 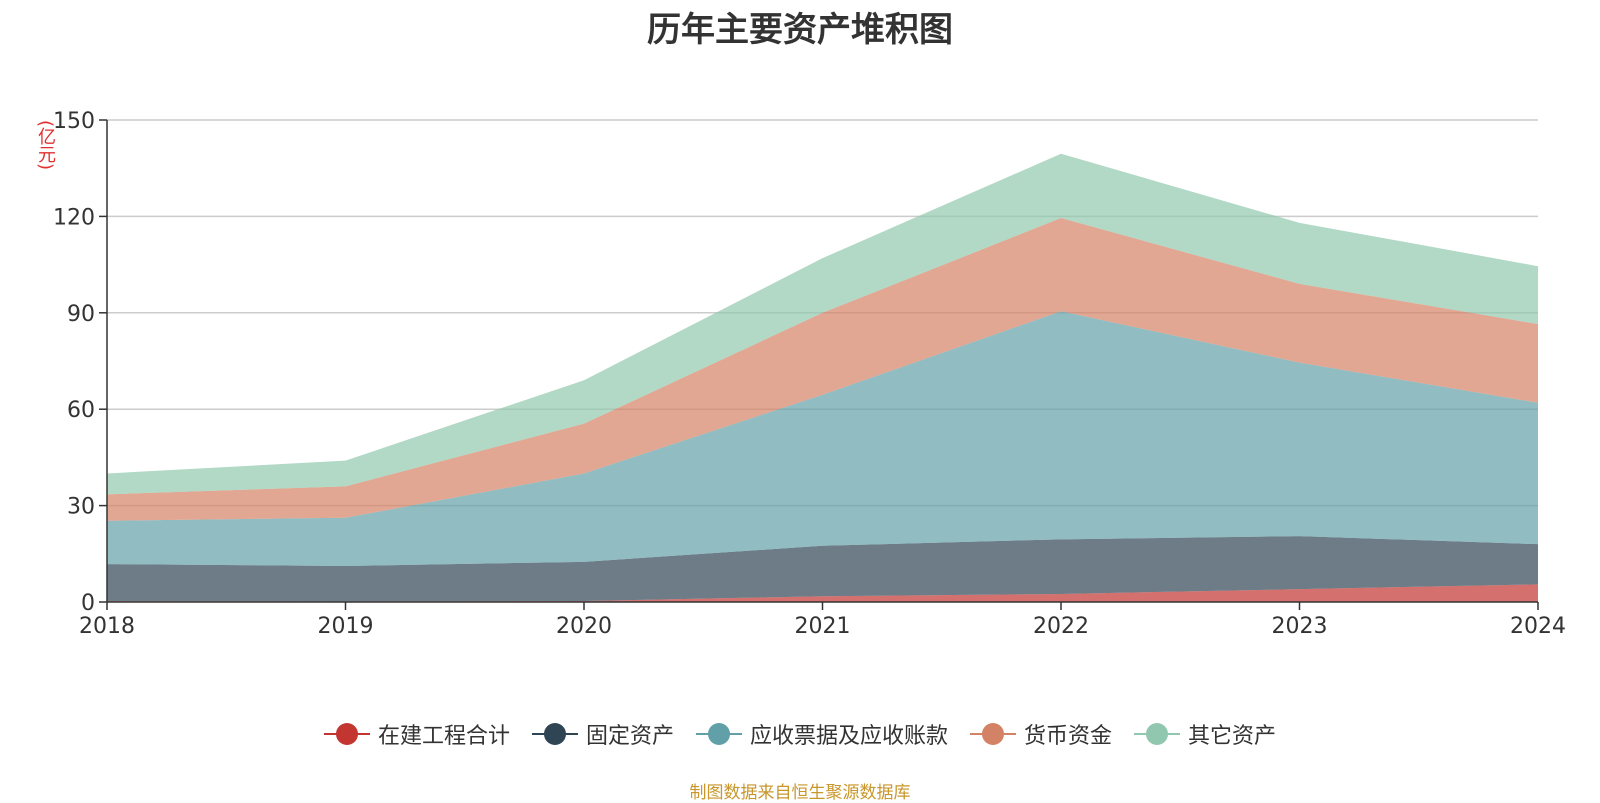 What do you see at coordinates (584, 626) in the screenshot?
I see `x-tick-label: 2020` at bounding box center [584, 626].